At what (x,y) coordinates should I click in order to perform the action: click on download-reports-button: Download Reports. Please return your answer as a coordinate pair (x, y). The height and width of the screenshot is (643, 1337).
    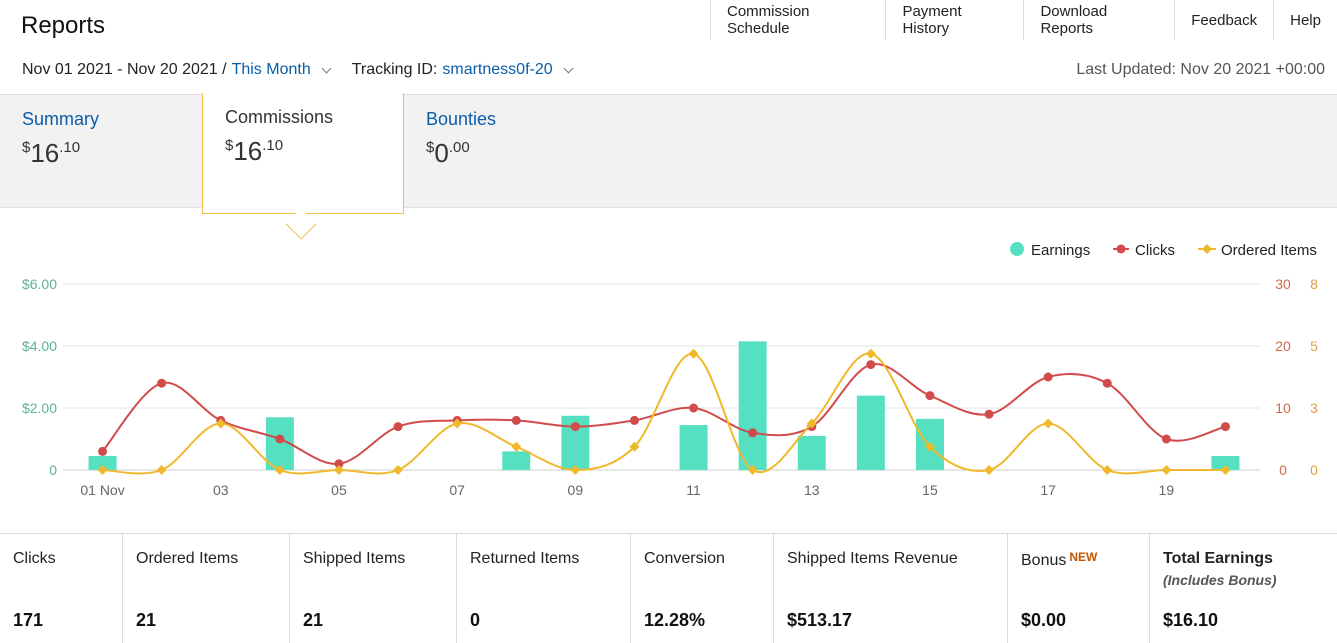
    Looking at the image, I should click on (1100, 20).